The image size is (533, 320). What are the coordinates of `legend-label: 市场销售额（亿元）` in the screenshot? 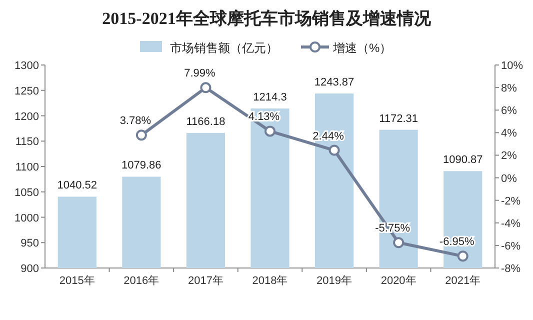 It's located at (224, 48).